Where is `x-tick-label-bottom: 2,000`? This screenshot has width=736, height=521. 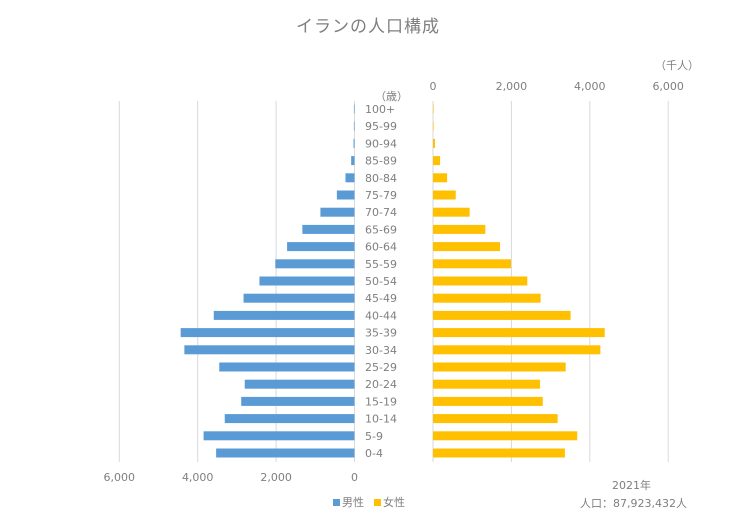 x-tick-label-bottom: 2,000 is located at coordinates (276, 477).